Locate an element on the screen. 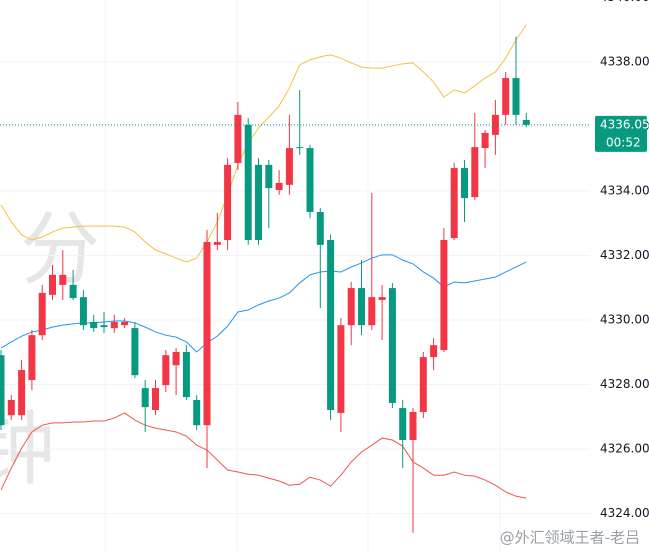 The width and height of the screenshot is (649, 551). credit: @外汇领域王者-老吕 is located at coordinates (570, 538).